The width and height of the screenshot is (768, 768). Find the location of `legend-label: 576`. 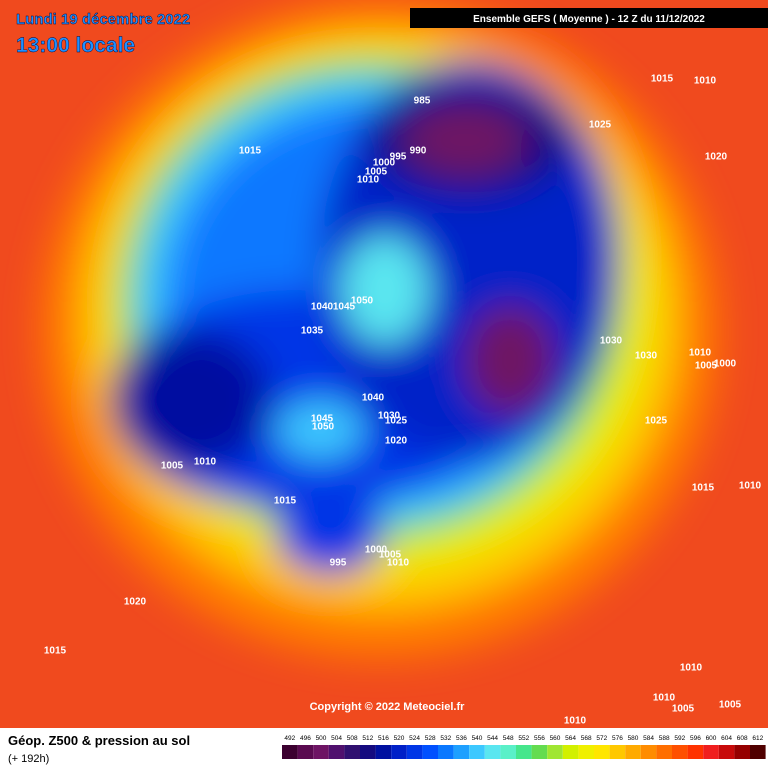

legend-label: 576 is located at coordinates (617, 738).